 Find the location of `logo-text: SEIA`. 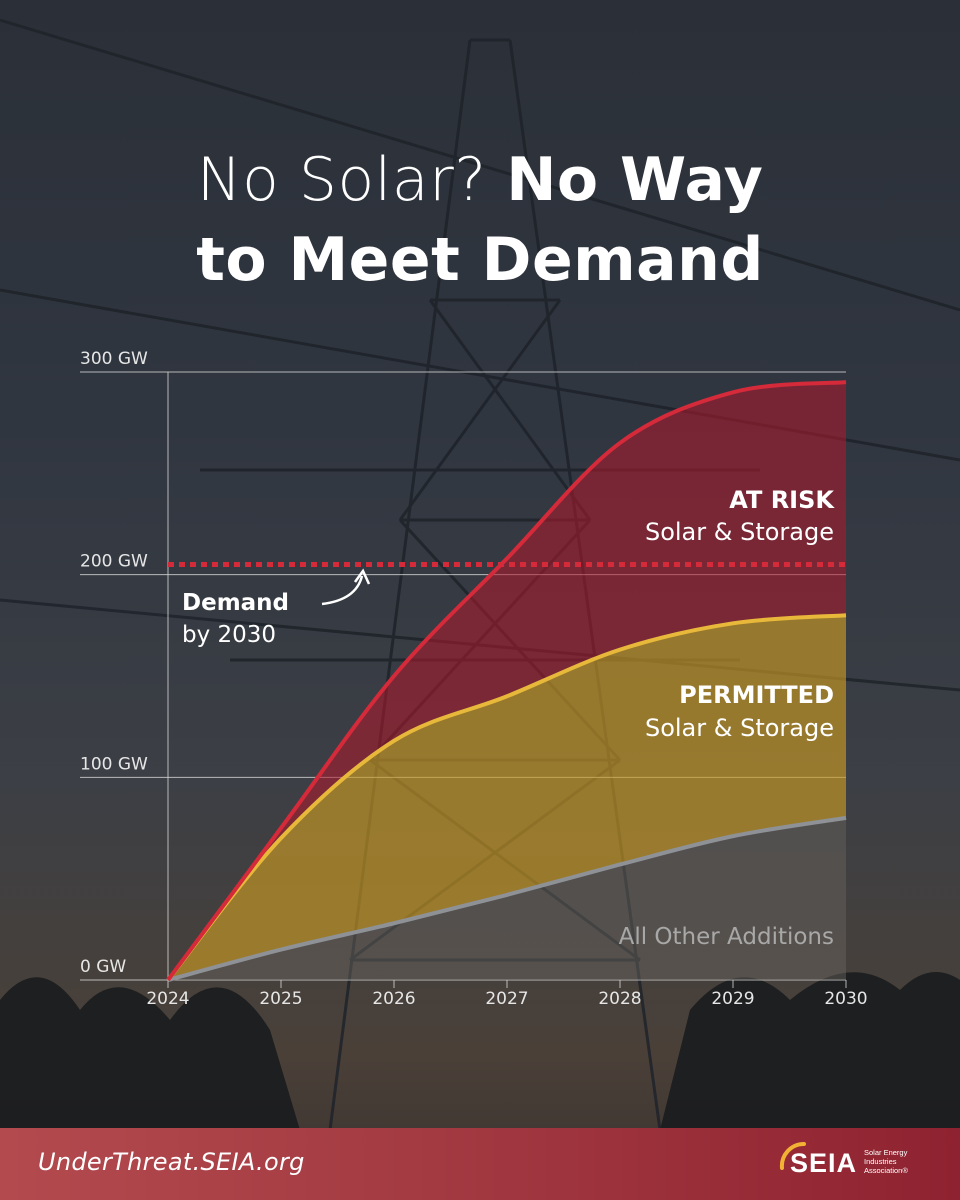

logo-text: SEIA is located at coordinates (824, 1163).